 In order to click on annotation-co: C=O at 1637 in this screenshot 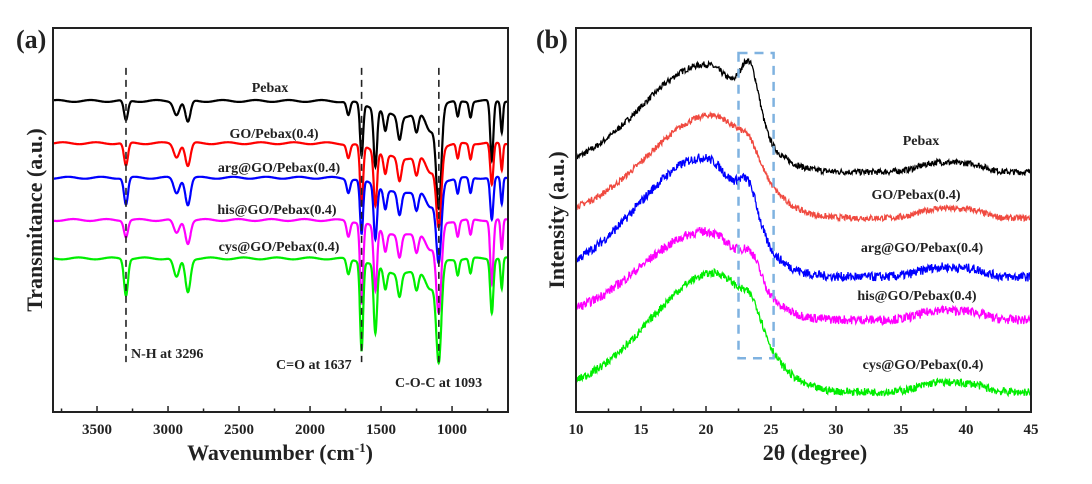, I will do `click(314, 365)`.